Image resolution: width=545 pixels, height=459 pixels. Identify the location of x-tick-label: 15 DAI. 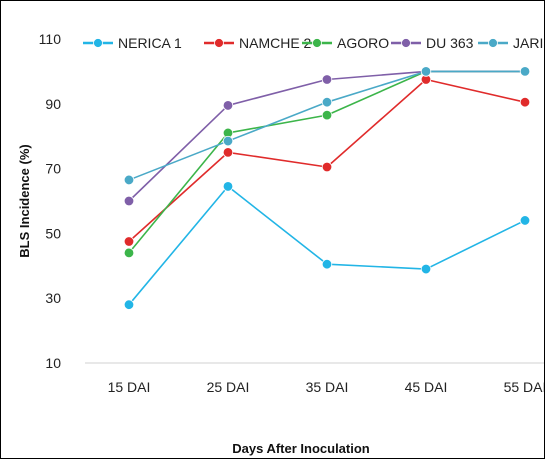
(129, 387).